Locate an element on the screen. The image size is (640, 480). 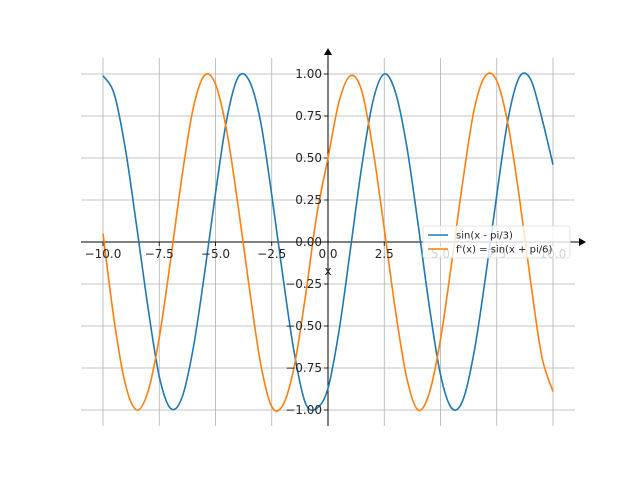
y-tick-label: −1.00 is located at coordinates (303, 410).